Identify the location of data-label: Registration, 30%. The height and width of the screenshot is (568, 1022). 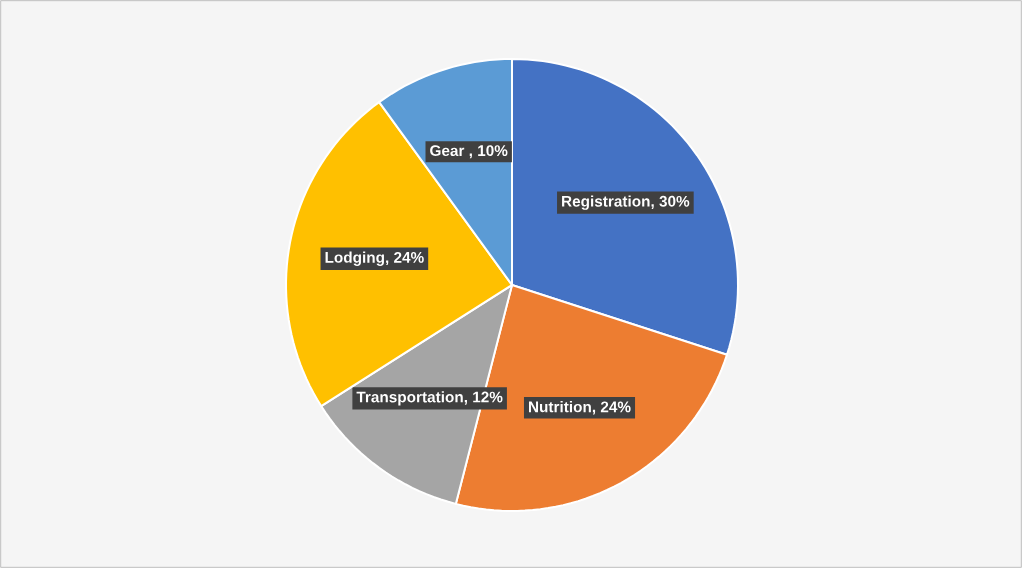
(626, 202).